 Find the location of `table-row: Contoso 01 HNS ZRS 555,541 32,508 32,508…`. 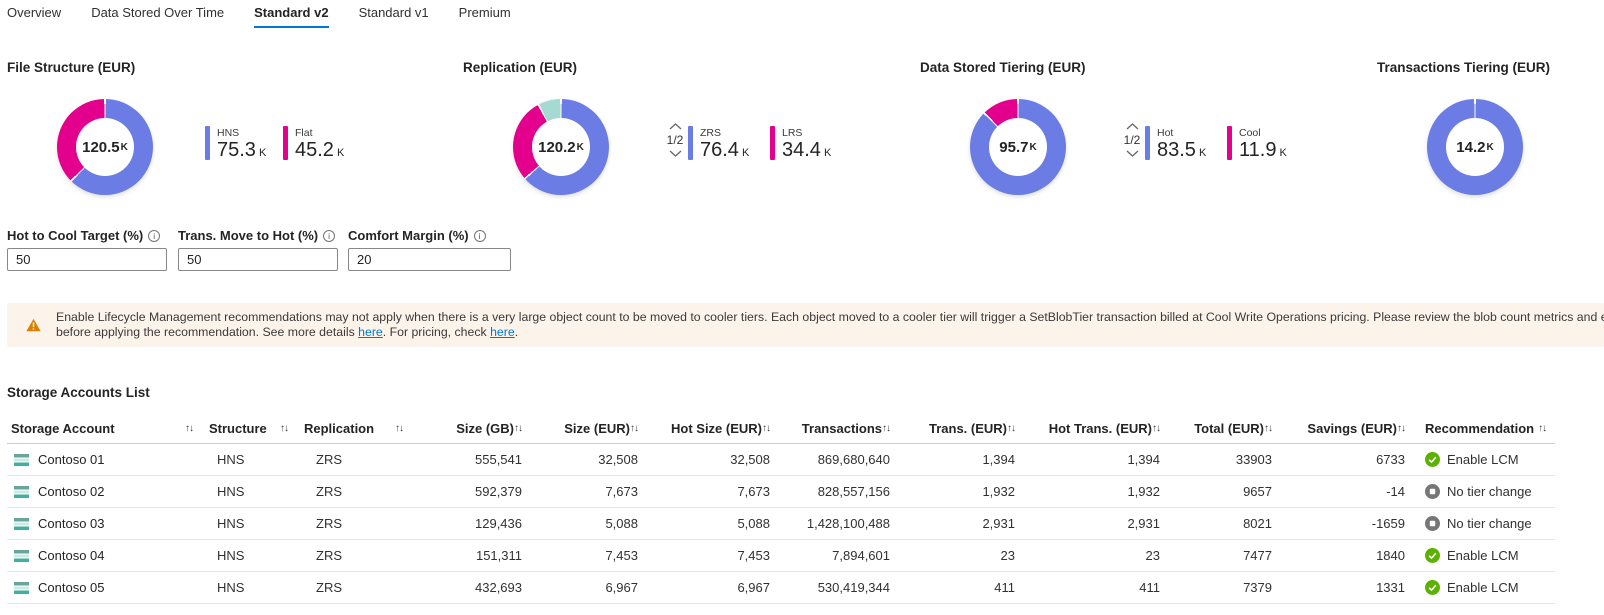

table-row: Contoso 01 HNS ZRS 555,541 32,508 32,508… is located at coordinates (781, 460).